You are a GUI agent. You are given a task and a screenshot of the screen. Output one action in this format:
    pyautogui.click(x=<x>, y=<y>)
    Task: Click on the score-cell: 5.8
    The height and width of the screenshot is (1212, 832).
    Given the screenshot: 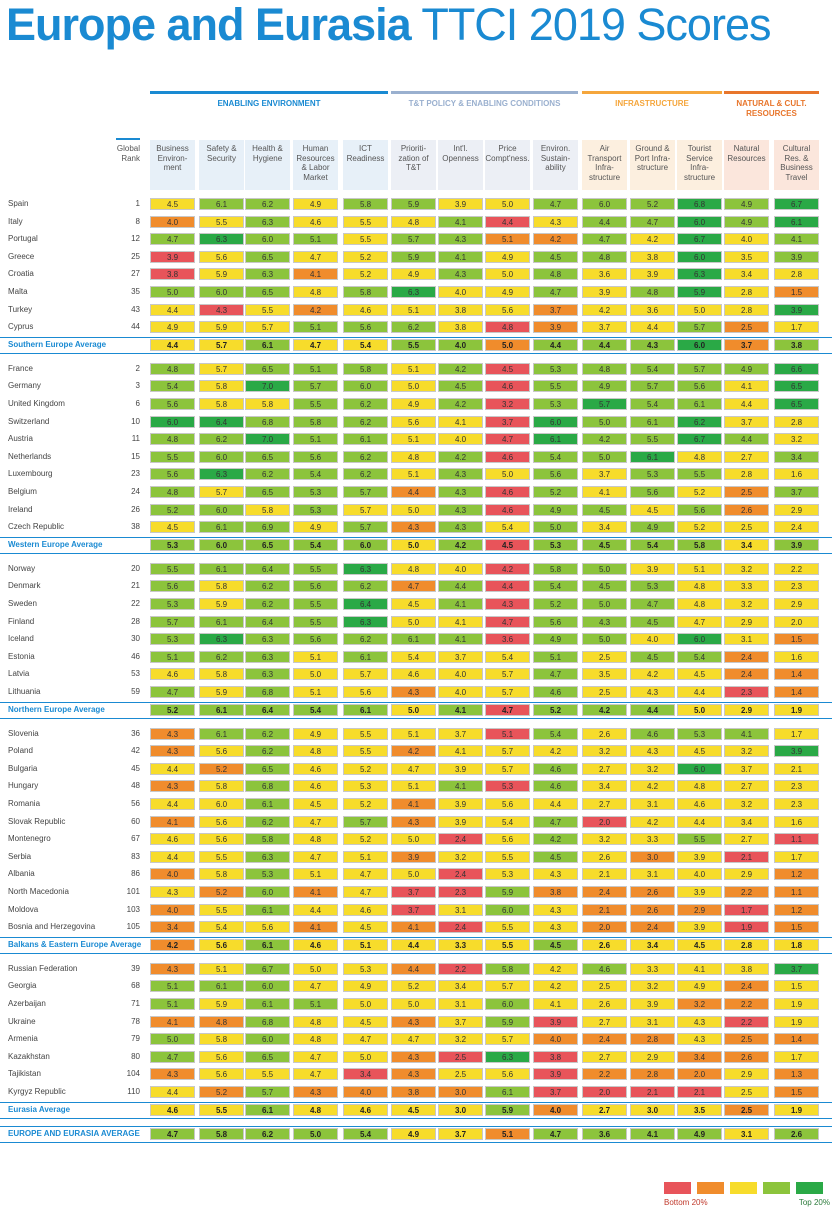 What is the action you would take?
    pyautogui.click(x=221, y=674)
    